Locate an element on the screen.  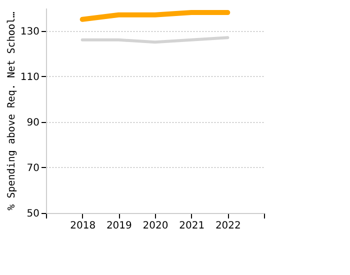
y-tick-label: 50 is located at coordinates (33, 214).